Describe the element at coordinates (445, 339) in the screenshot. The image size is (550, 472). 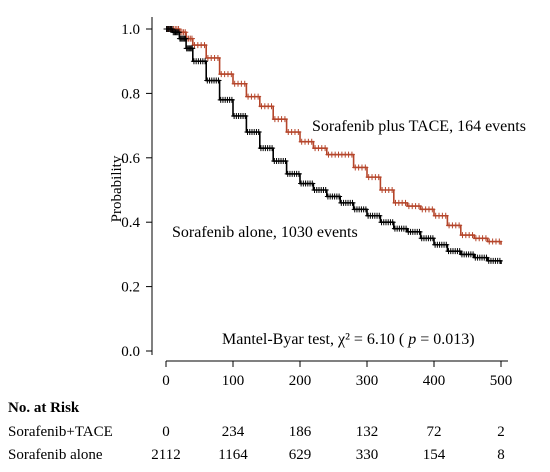
I see `p-value: = 0.013)` at that location.